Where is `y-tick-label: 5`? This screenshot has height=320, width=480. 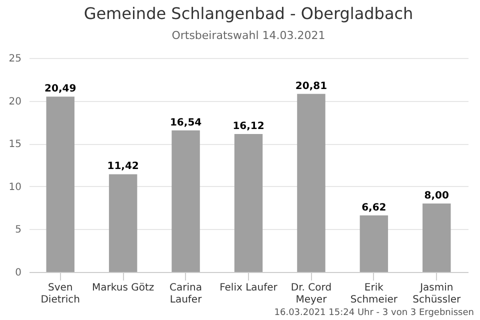 y-tick-label: 5 is located at coordinates (18, 230).